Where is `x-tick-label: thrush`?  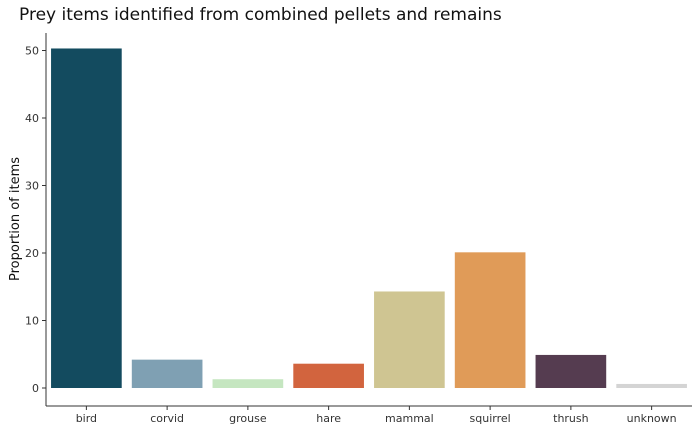
x-tick-label: thrush is located at coordinates (571, 418).